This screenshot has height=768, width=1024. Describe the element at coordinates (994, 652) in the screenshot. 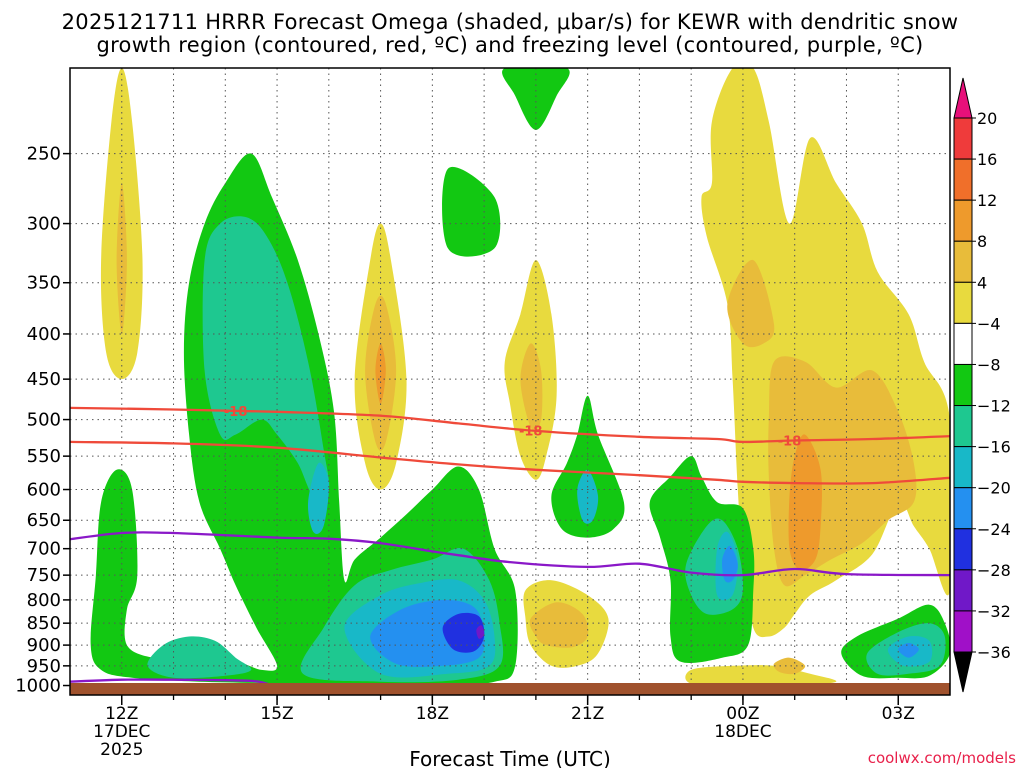

I see `colorbar-label-13: −36` at that location.